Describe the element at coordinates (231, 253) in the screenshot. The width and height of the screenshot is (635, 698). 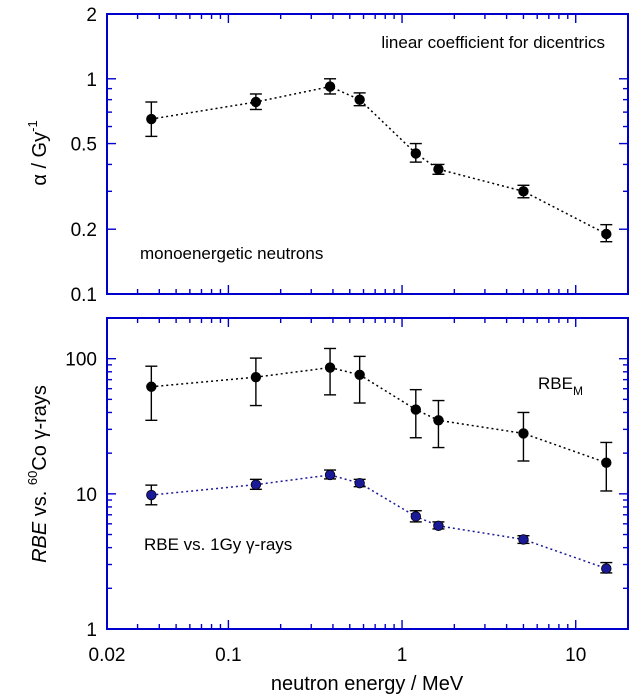
I see `top-annotation-monoenergetic: monoenergetic neutrons` at that location.